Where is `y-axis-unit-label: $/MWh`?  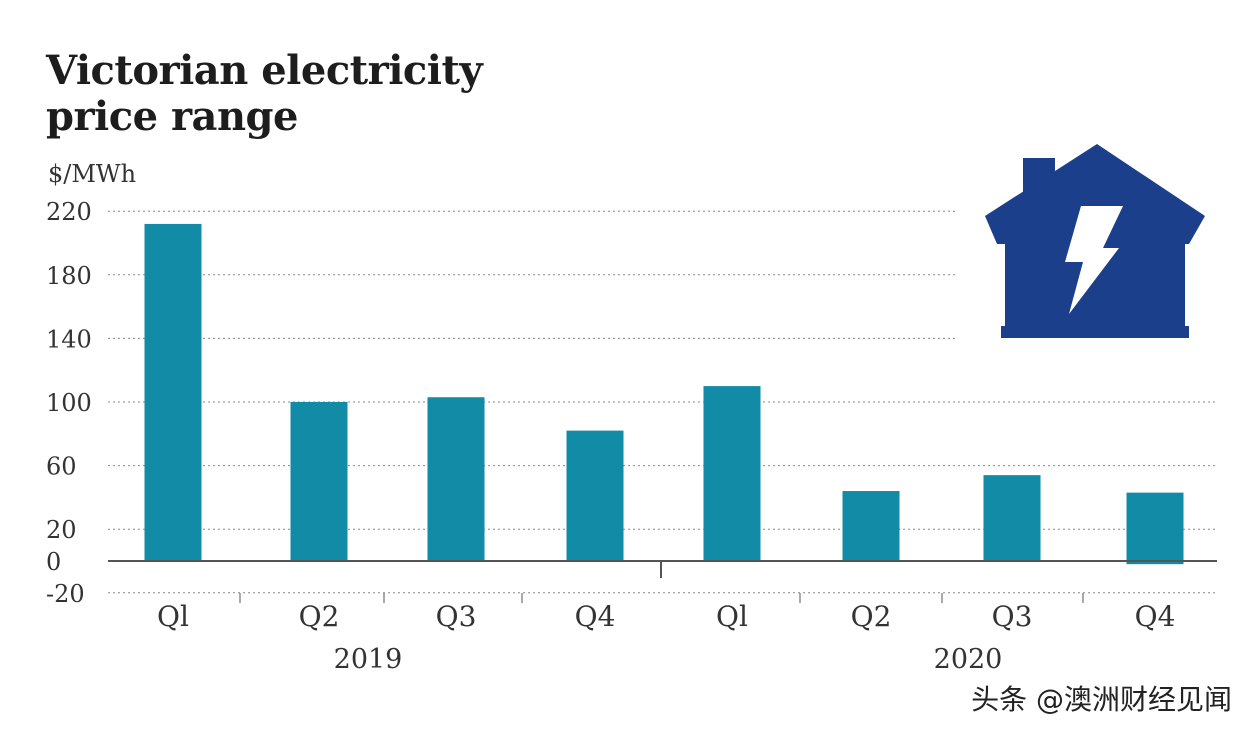
y-axis-unit-label: $/MWh is located at coordinates (92, 174).